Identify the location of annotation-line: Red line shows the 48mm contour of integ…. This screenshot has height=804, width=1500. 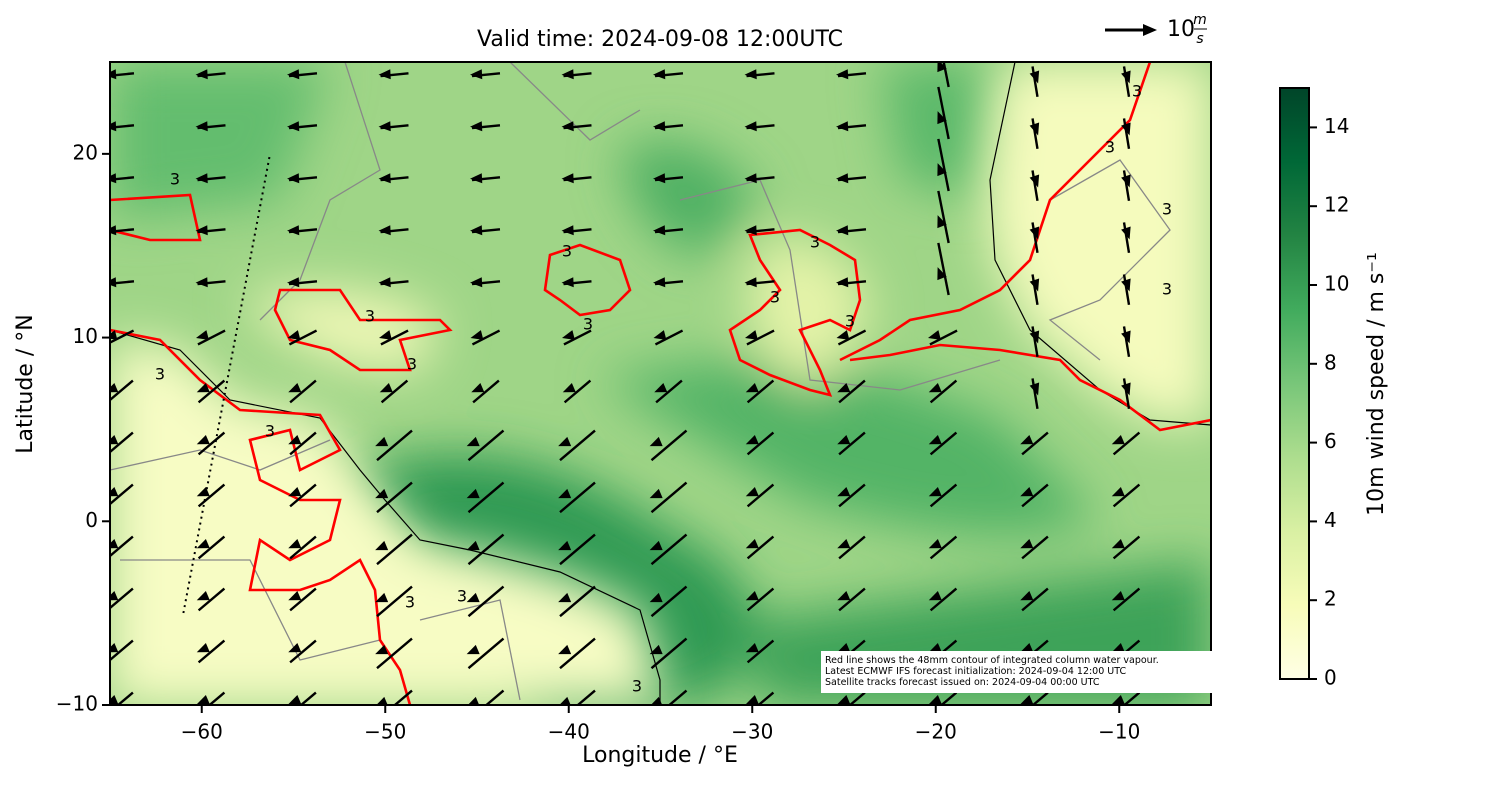
(992, 660).